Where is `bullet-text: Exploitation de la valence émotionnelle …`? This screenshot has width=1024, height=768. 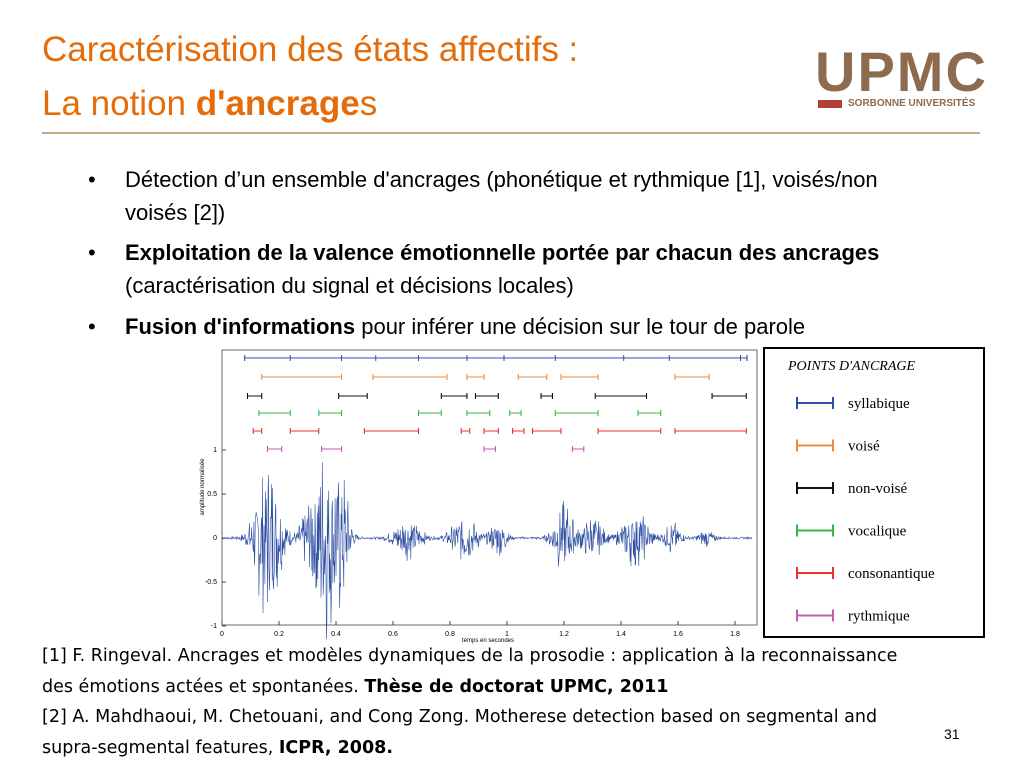
bullet-text: Exploitation de la valence émotionnelle … is located at coordinates (526, 269).